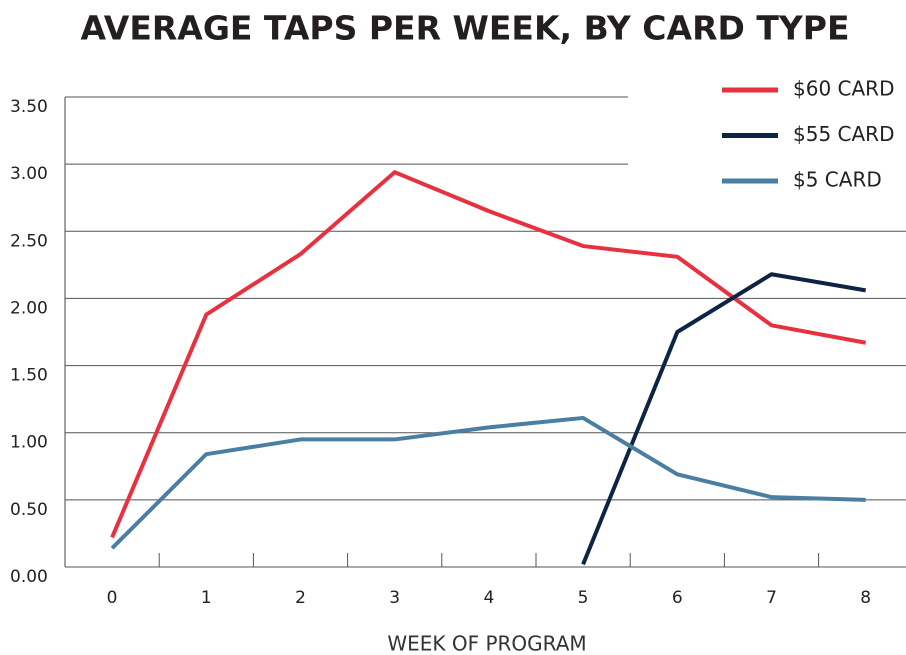  Describe the element at coordinates (837, 180) in the screenshot. I see `legend-label: $5 CARD` at that location.